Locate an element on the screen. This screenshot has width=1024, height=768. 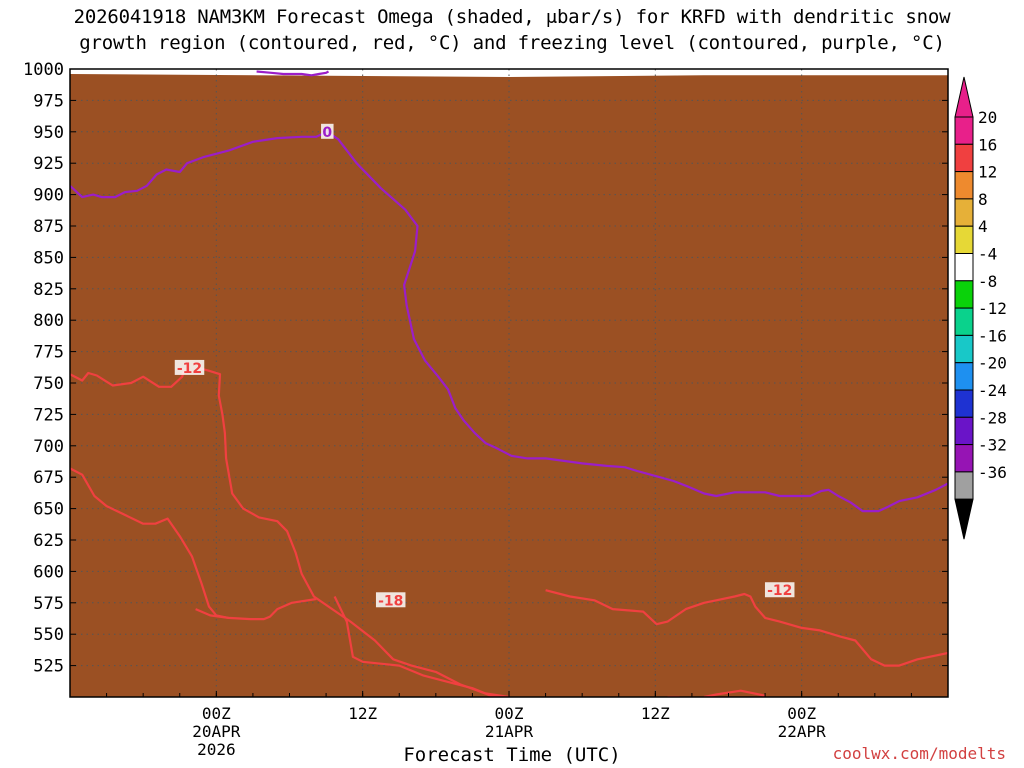
y-tick-label: 600 is located at coordinates (48, 572).